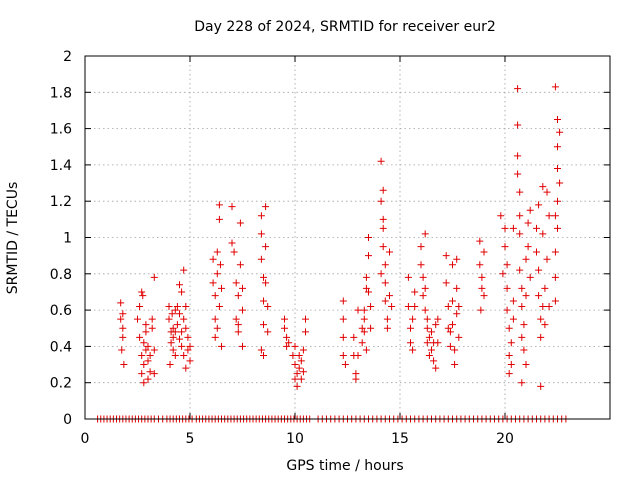  Describe the element at coordinates (85, 439) in the screenshot. I see `x-tick-label: 0` at that location.